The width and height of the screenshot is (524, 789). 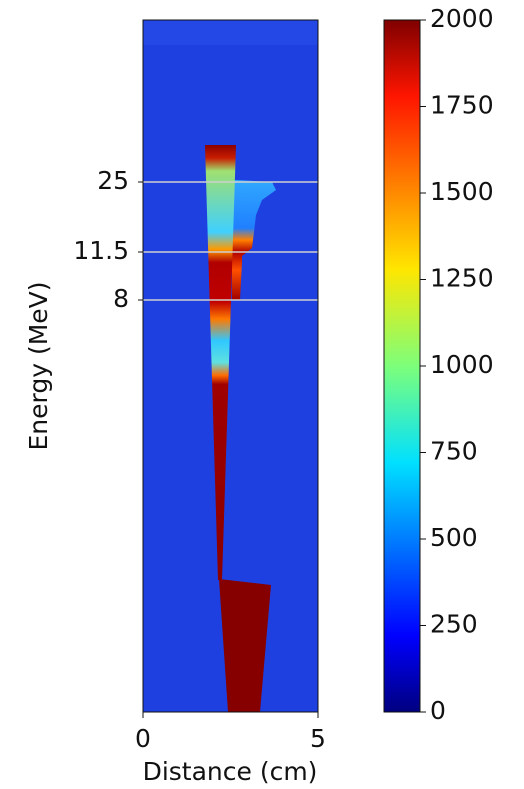 I want to click on colorbar-tick-label: 500, so click(x=454, y=537).